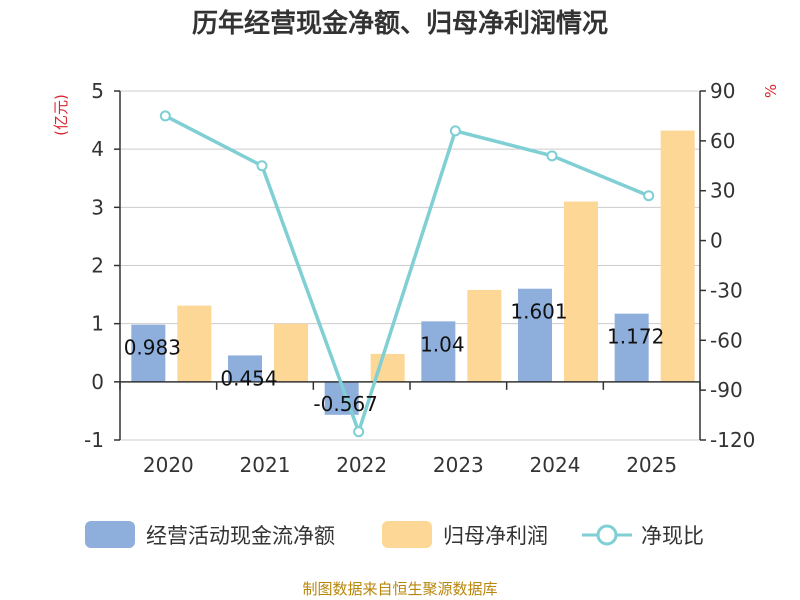 The height and width of the screenshot is (600, 800). What do you see at coordinates (97, 324) in the screenshot?
I see `left-tick-label: 1` at bounding box center [97, 324].